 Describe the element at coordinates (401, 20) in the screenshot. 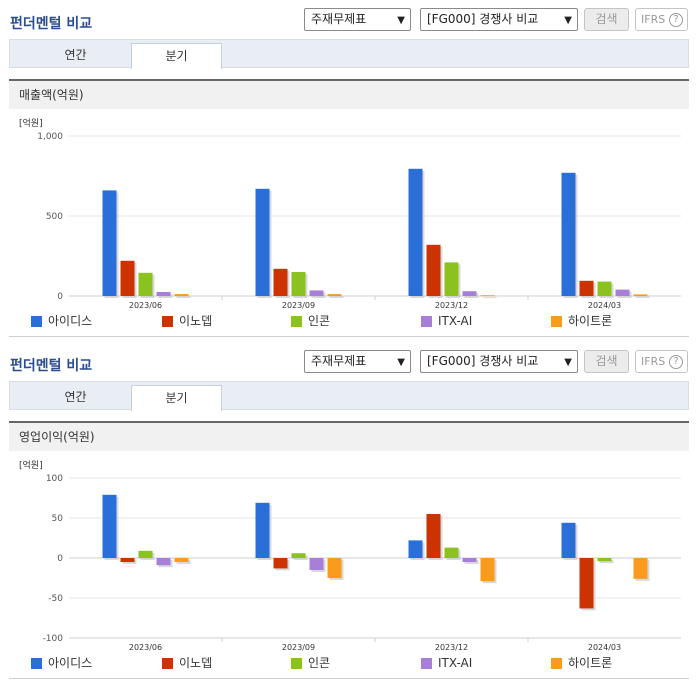

I see `chevron-down-icon: ▼` at that location.